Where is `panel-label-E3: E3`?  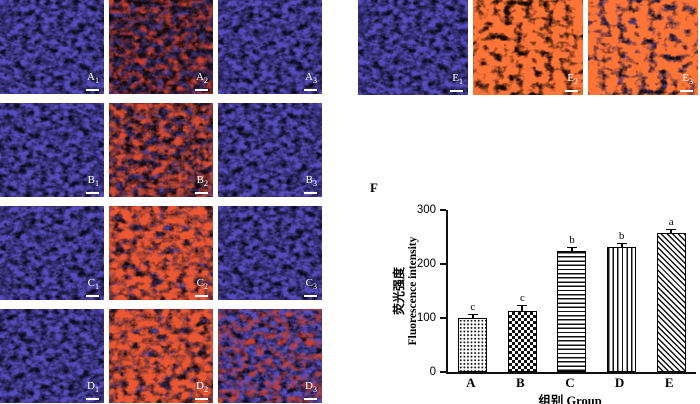
panel-label-E3: E3 is located at coordinates (687, 78).